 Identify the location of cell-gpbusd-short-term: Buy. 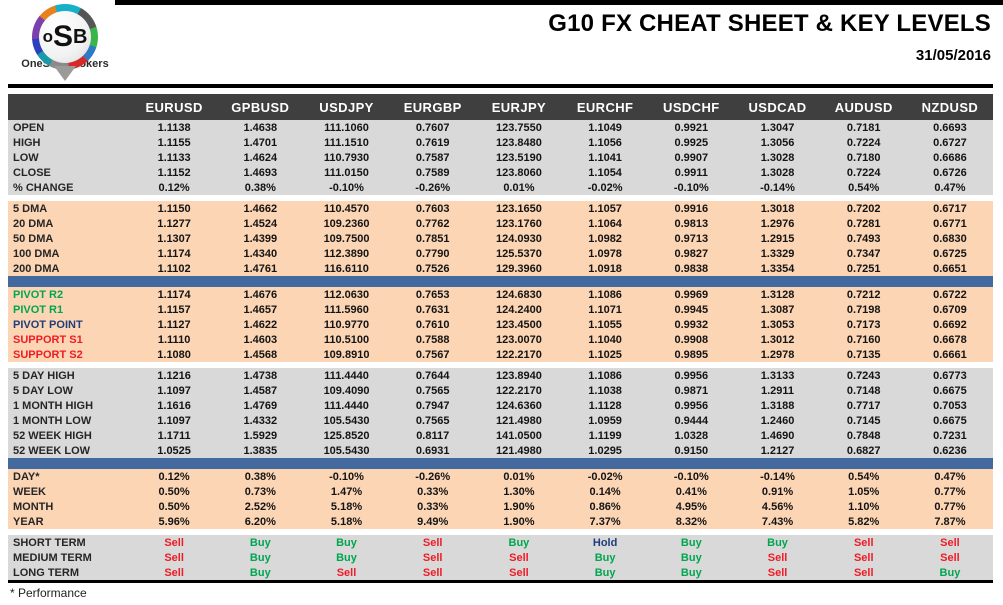
(260, 542).